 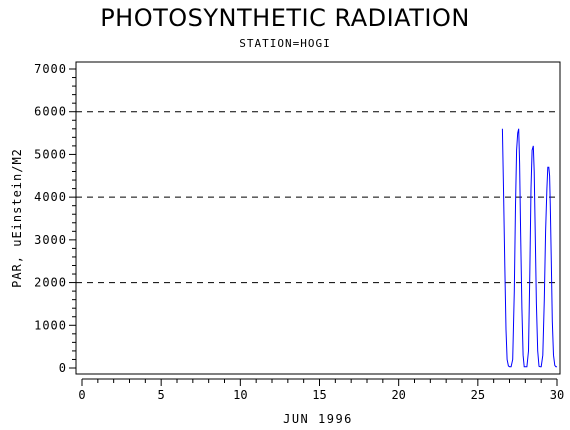 What do you see at coordinates (50, 283) in the screenshot?
I see `y-tick-label: 2000` at bounding box center [50, 283].